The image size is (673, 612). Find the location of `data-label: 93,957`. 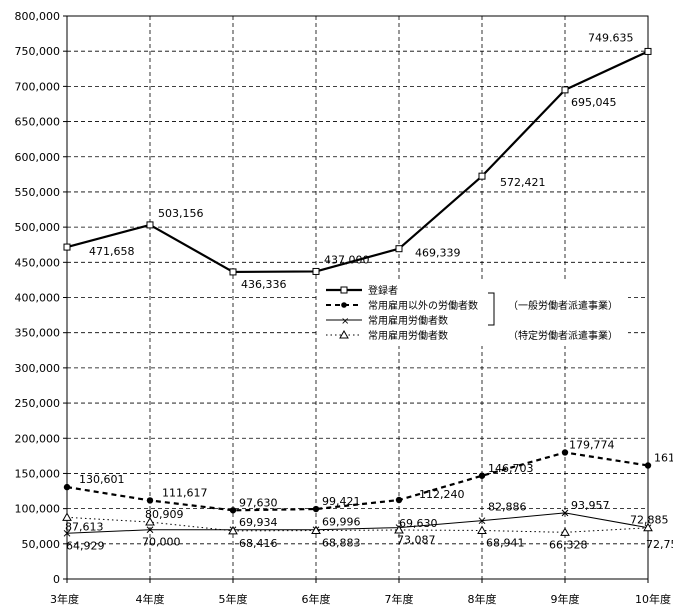

data-label: 93,957 is located at coordinates (590, 505).